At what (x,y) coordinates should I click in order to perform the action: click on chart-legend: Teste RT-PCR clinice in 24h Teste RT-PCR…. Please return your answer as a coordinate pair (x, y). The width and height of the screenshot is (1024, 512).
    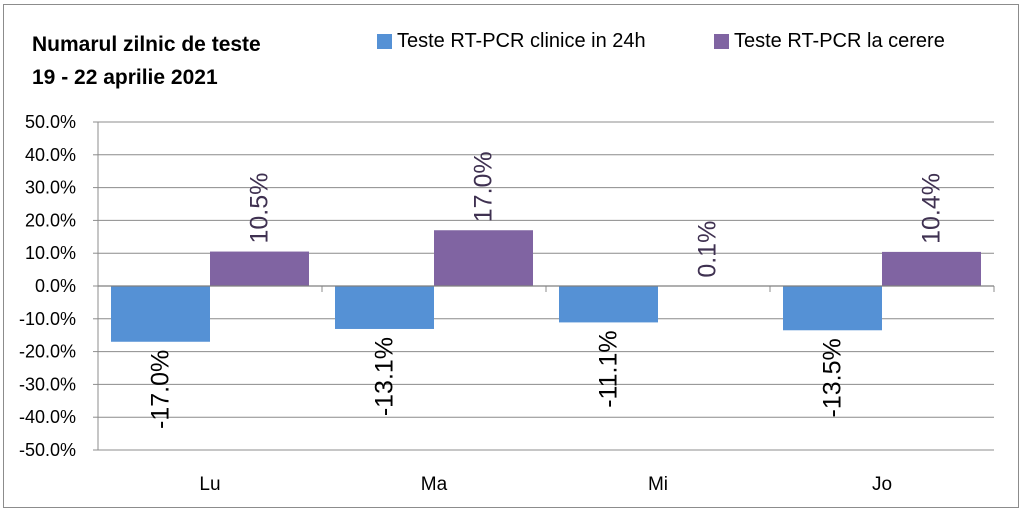
    Looking at the image, I should click on (512, 43).